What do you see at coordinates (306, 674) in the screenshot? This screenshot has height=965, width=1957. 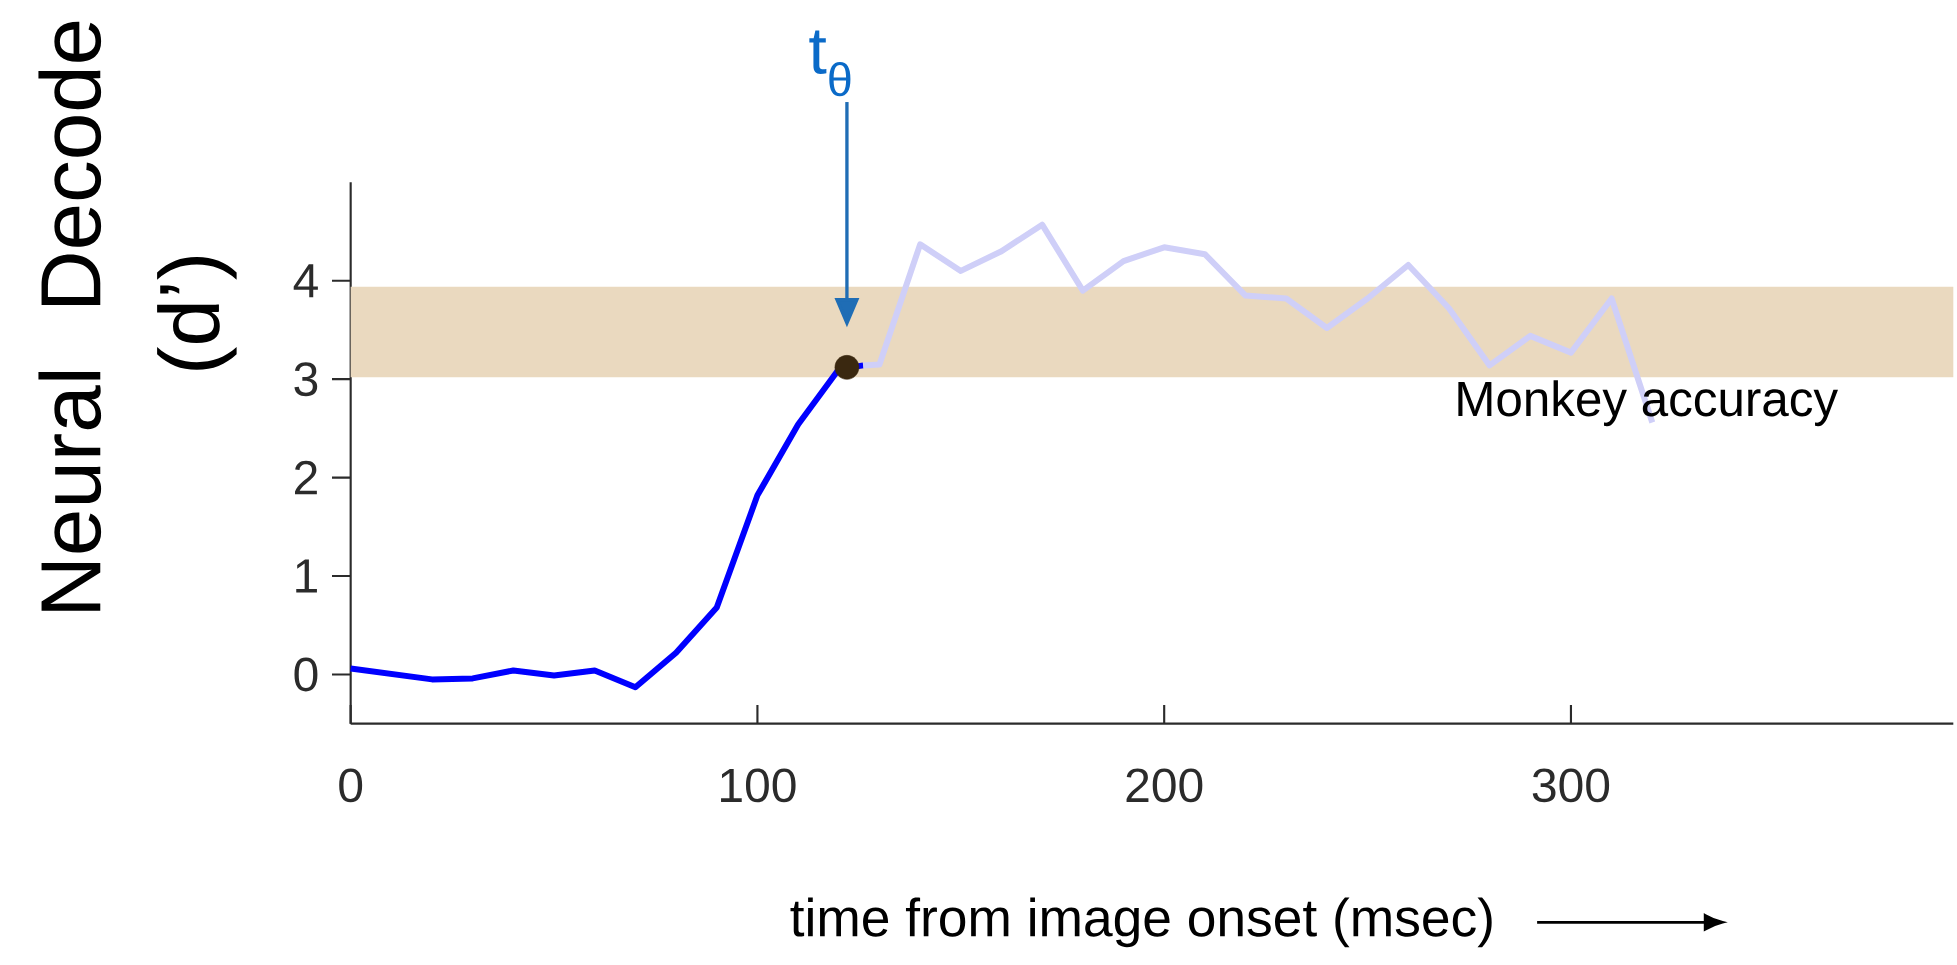 I see `y-tick-label: 0` at bounding box center [306, 674].